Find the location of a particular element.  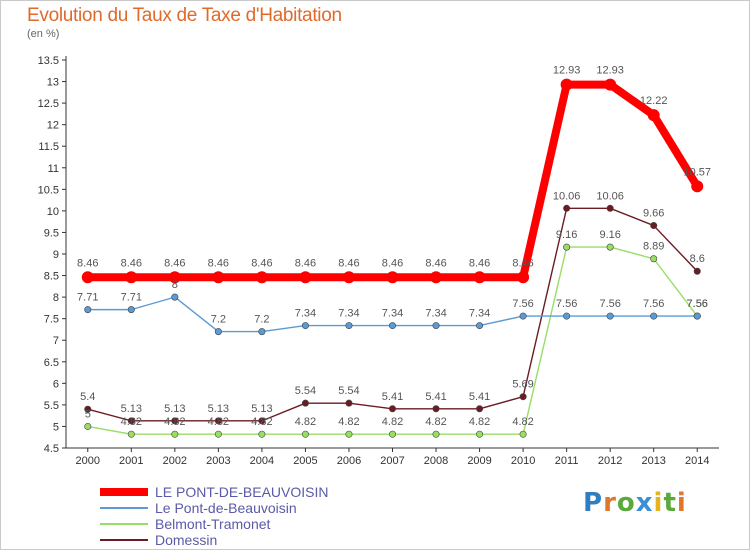

logo-letter: r is located at coordinates (610, 503).